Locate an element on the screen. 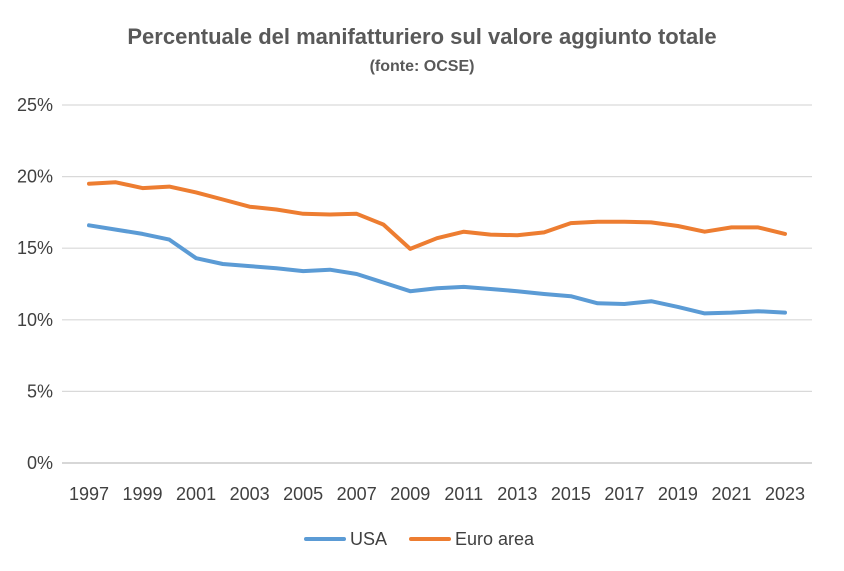  x-tick-label: 2015 is located at coordinates (571, 494).